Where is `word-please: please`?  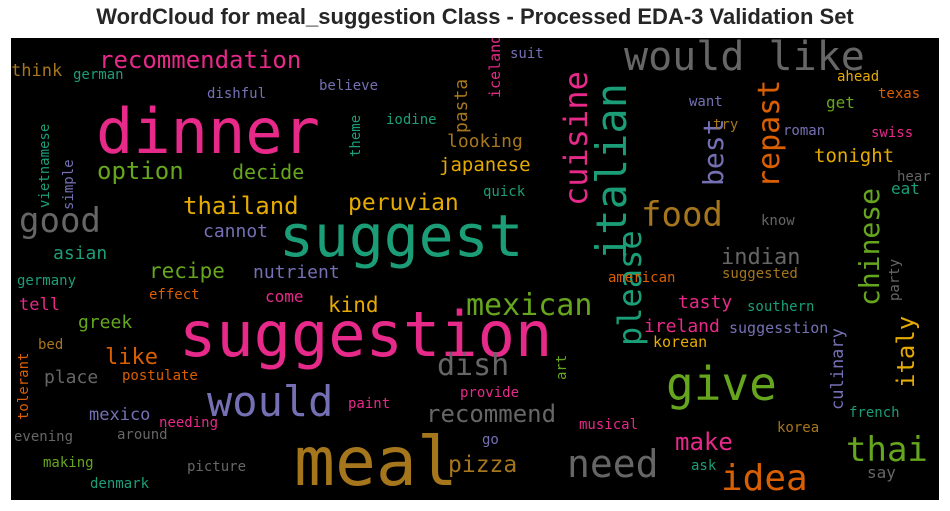
word-please: please is located at coordinates (630, 288).